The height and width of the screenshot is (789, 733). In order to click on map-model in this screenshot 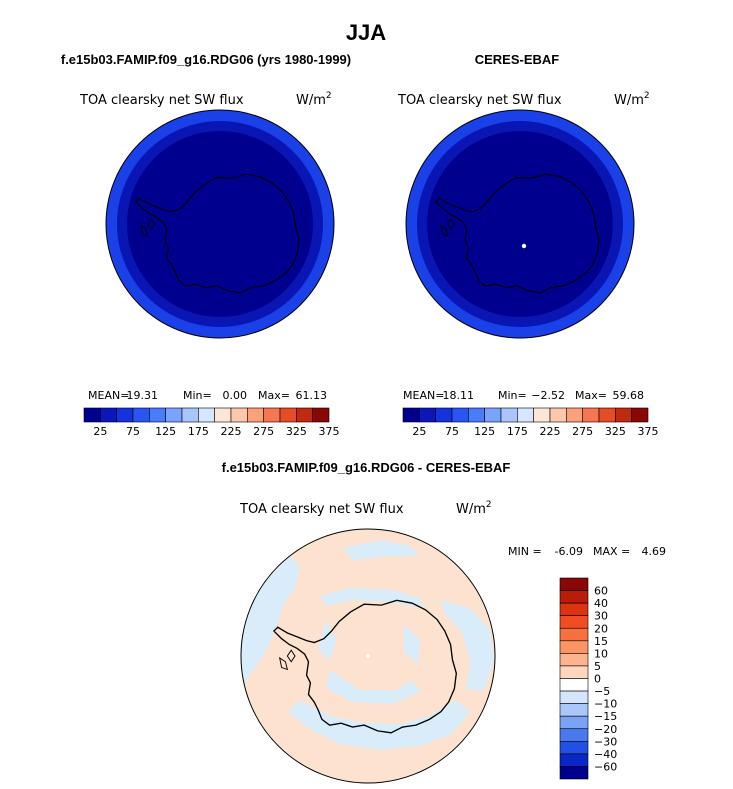, I will do `click(220, 224)`.